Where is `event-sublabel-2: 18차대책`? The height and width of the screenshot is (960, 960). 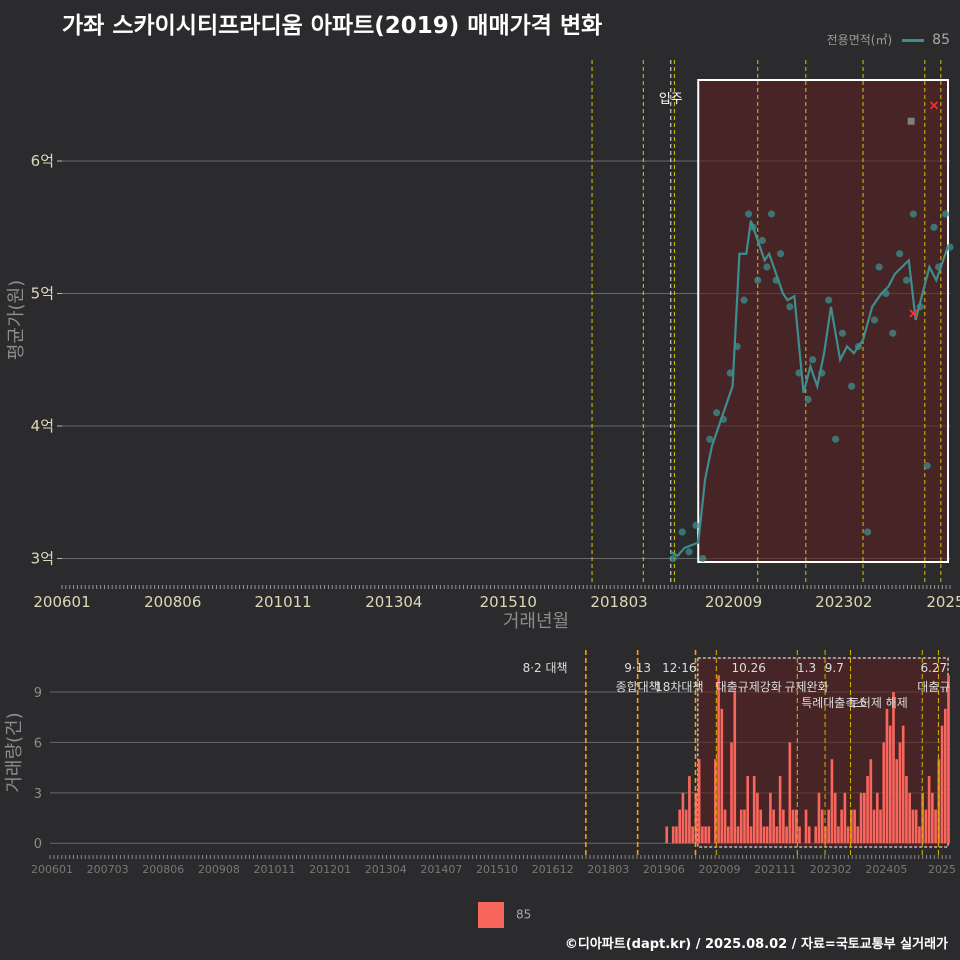
event-sublabel-2: 18차대책 is located at coordinates (679, 686).